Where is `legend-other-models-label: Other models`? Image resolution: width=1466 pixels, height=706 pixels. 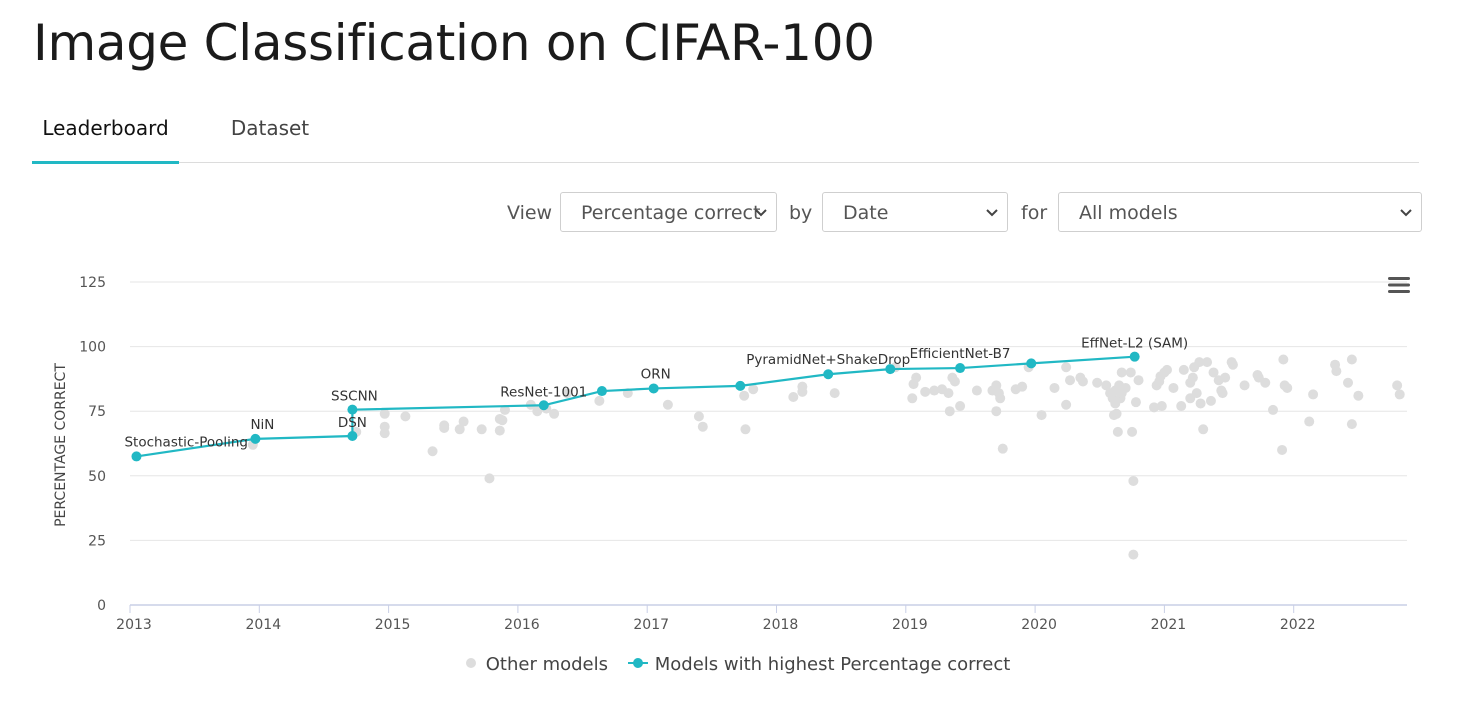 legend-other-models-label: Other models is located at coordinates (546, 664).